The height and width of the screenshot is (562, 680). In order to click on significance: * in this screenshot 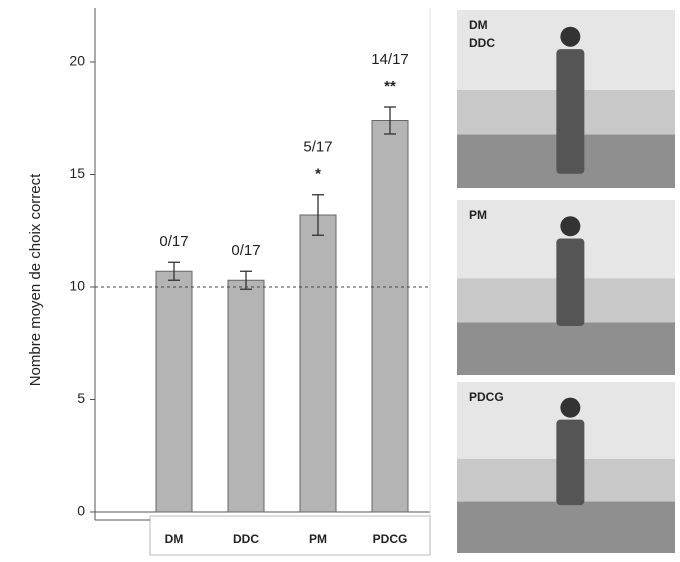, I will do `click(318, 174)`.